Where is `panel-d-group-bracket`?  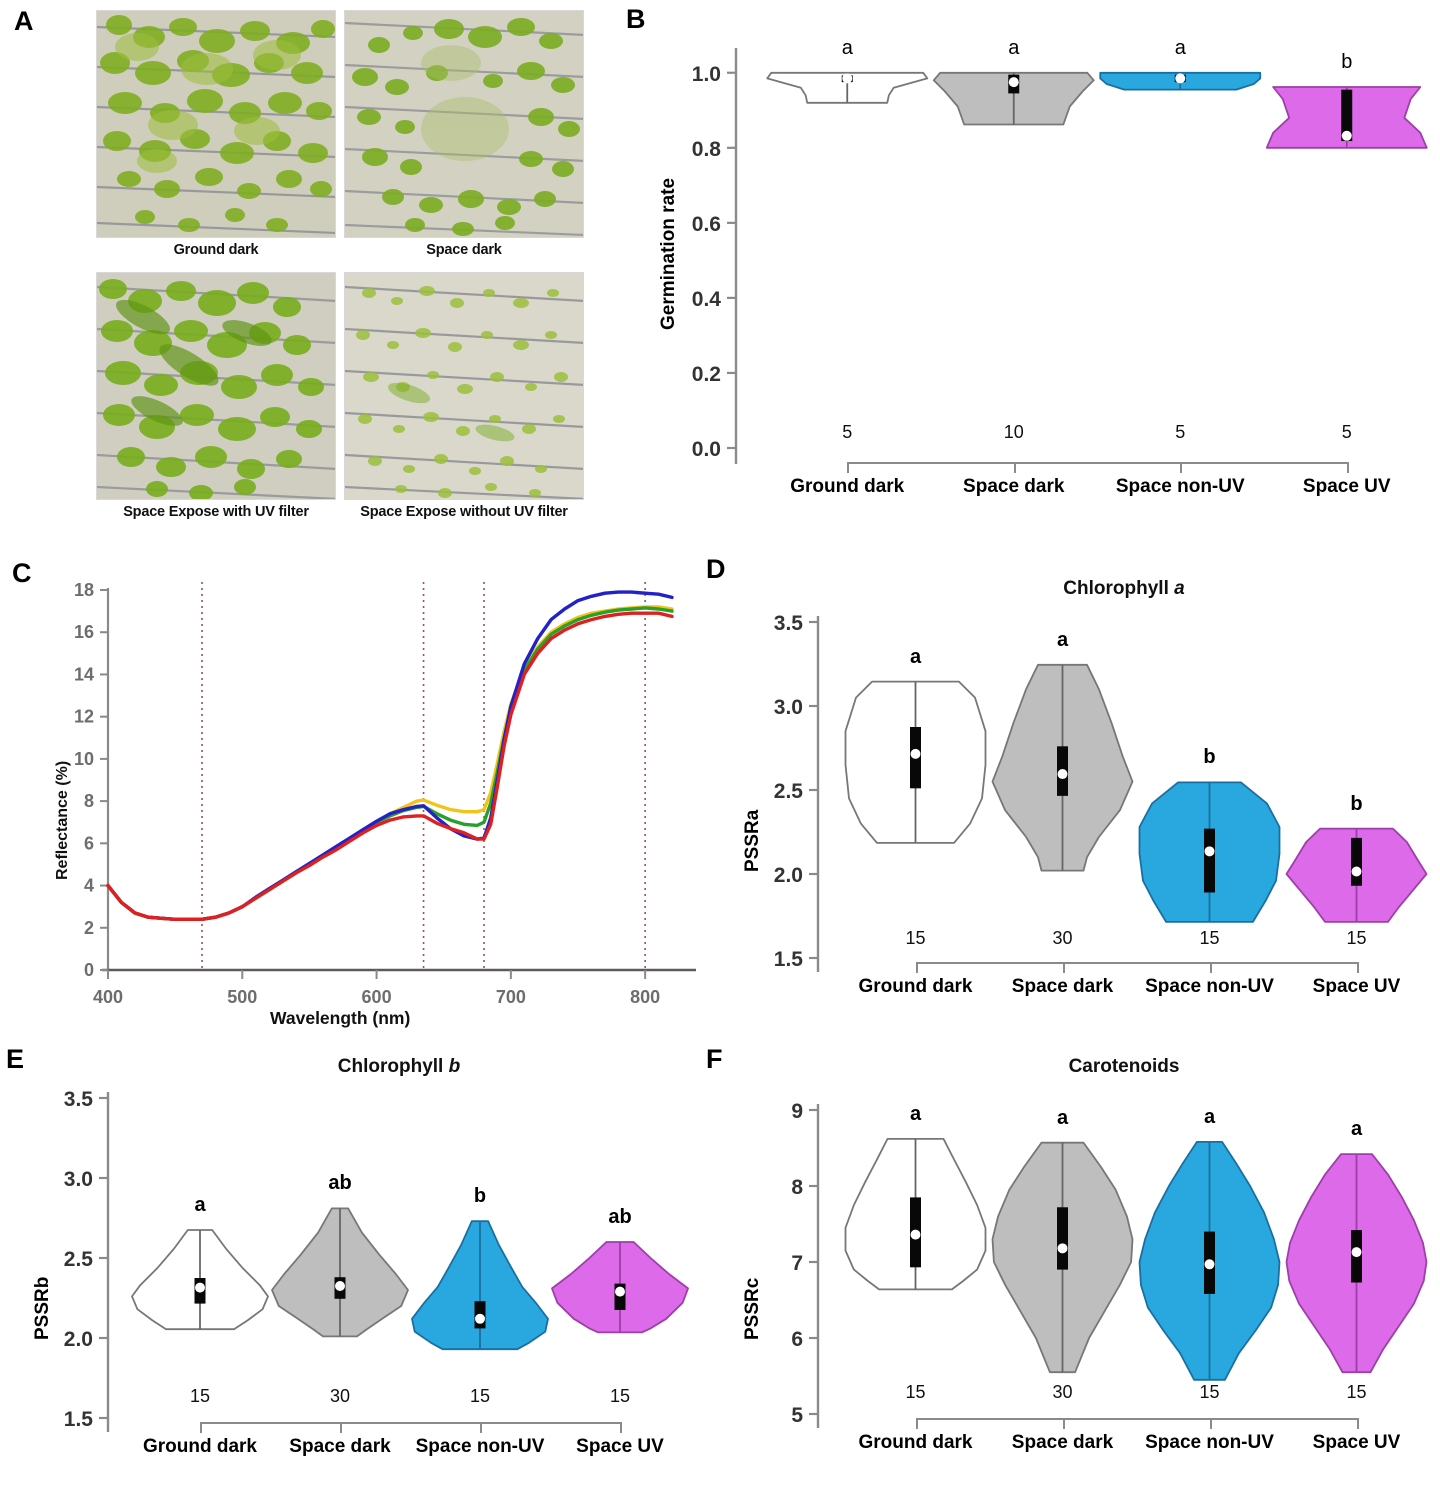
panel-d-group-bracket is located at coordinates (1136, 963).